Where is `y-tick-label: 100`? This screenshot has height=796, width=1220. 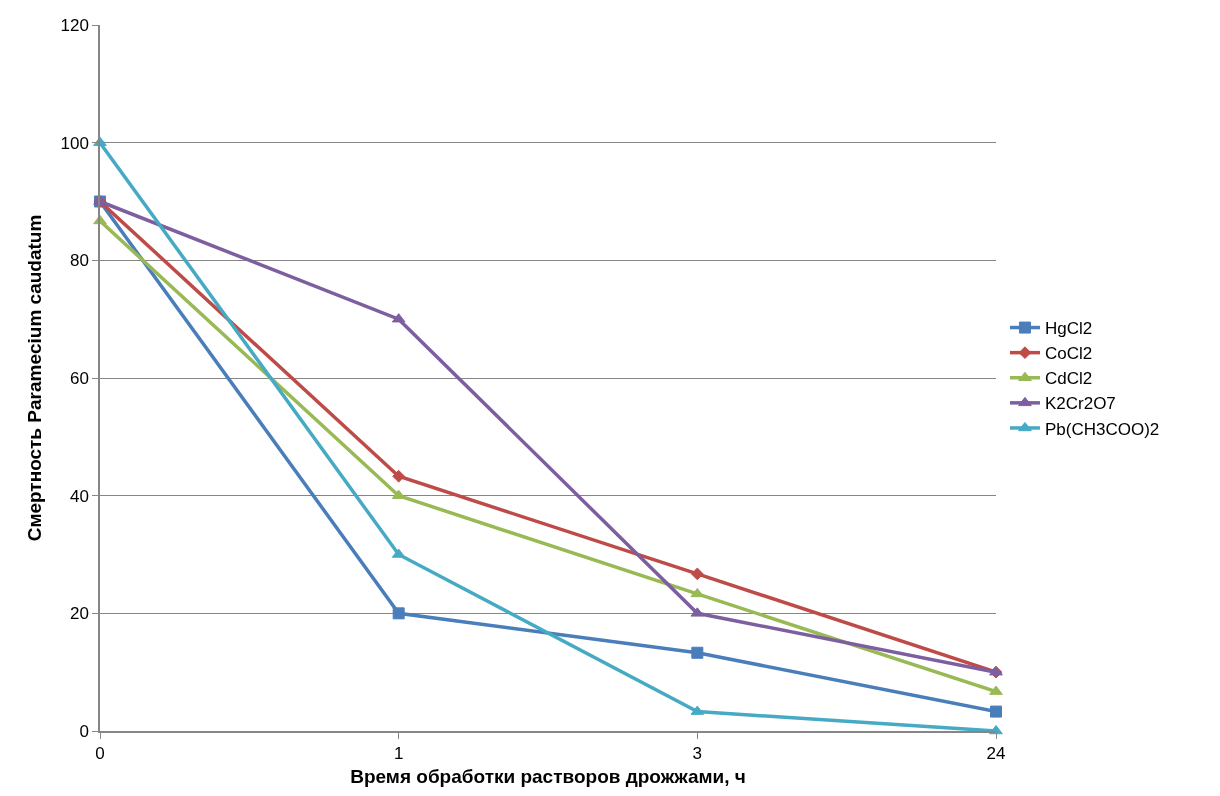
y-tick-label: 100 is located at coordinates (74, 143).